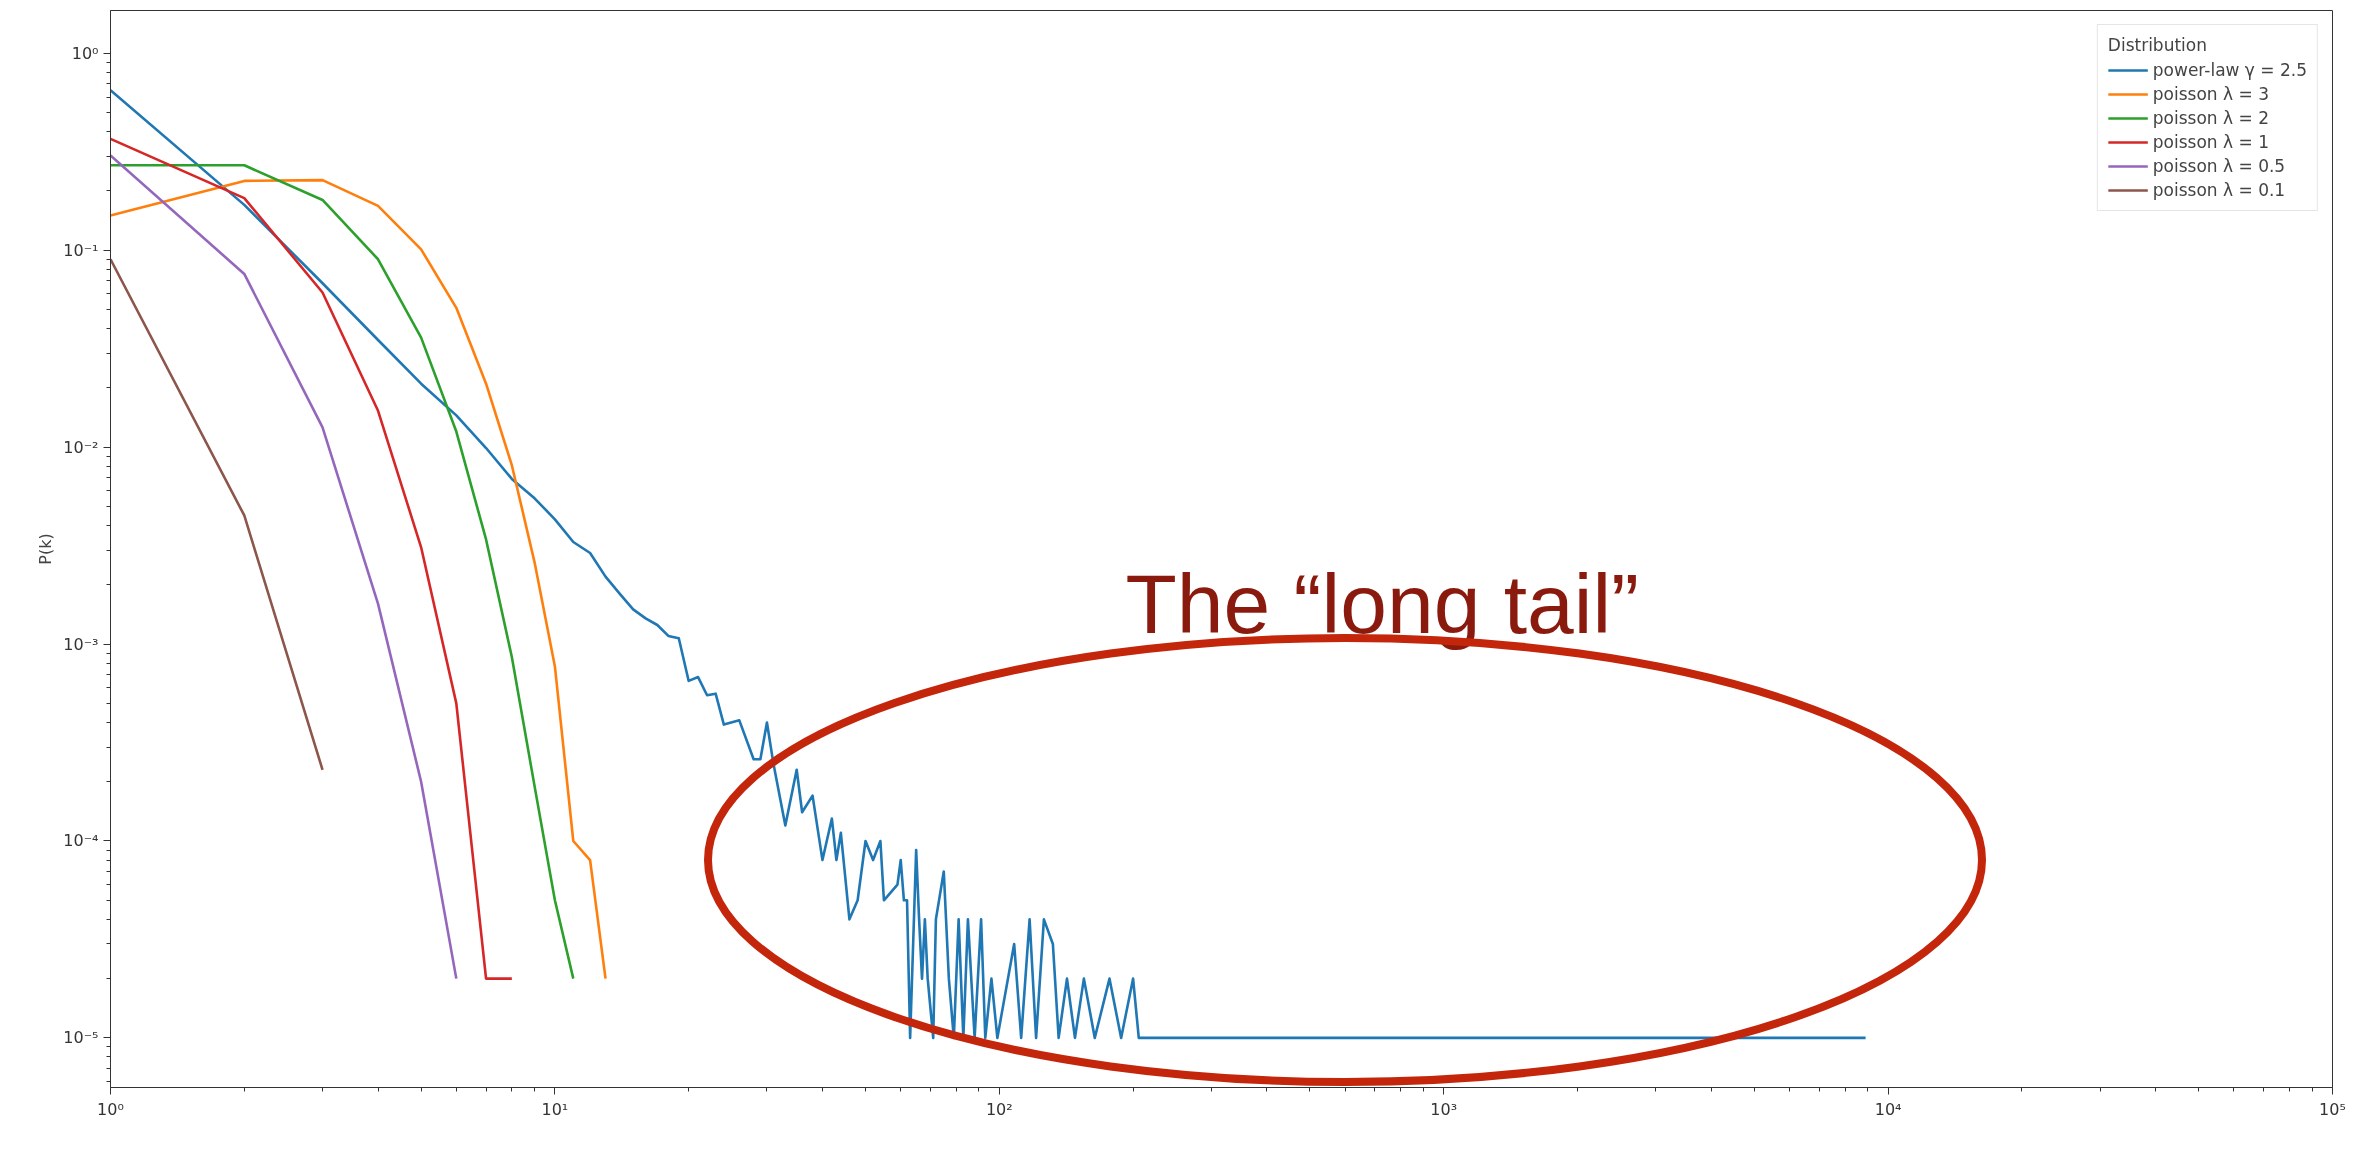  What do you see at coordinates (81, 644) in the screenshot?
I see `y-tick-label: 10⁻³` at bounding box center [81, 644].